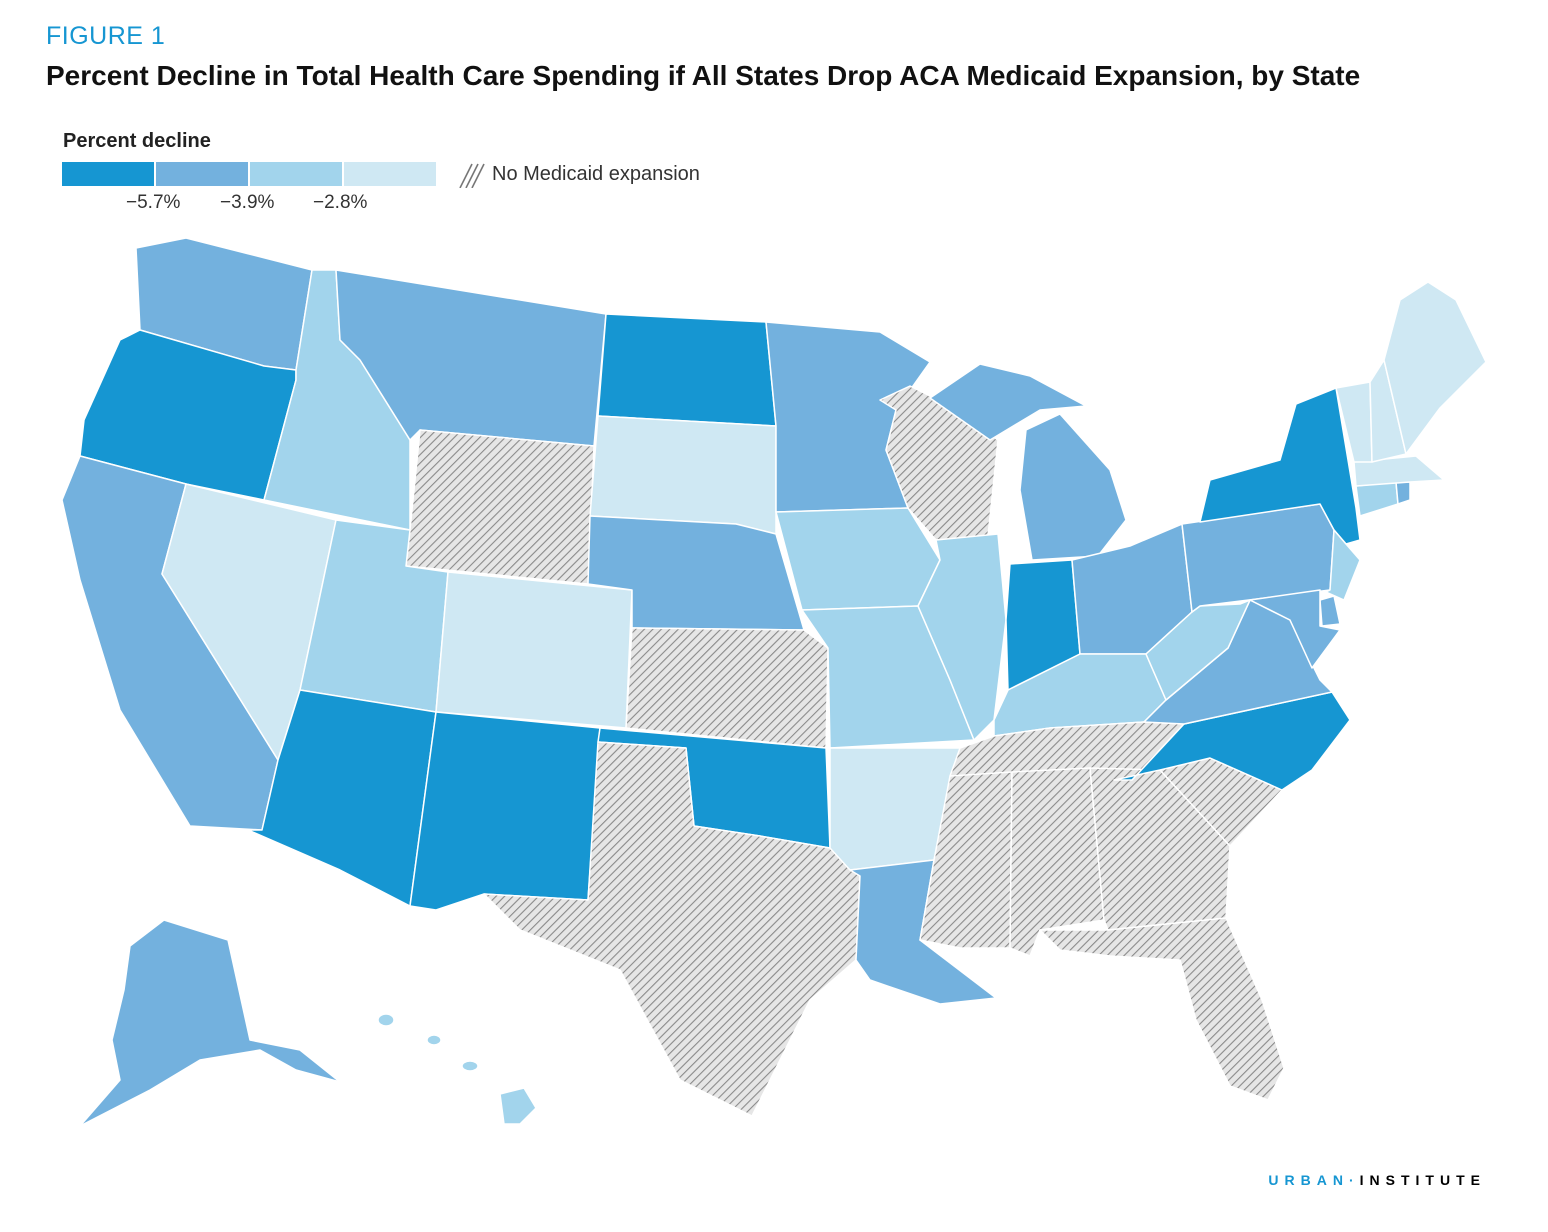  I want to click on state-co, so click(534, 650).